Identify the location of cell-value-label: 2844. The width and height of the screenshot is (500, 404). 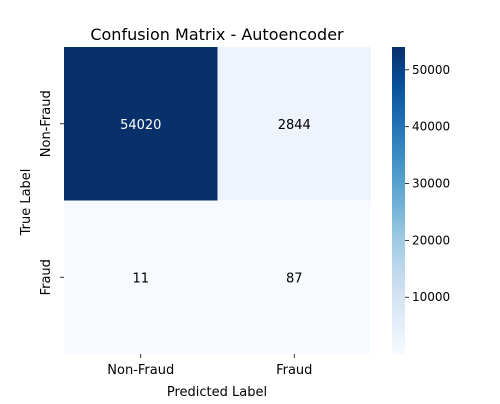
(294, 125).